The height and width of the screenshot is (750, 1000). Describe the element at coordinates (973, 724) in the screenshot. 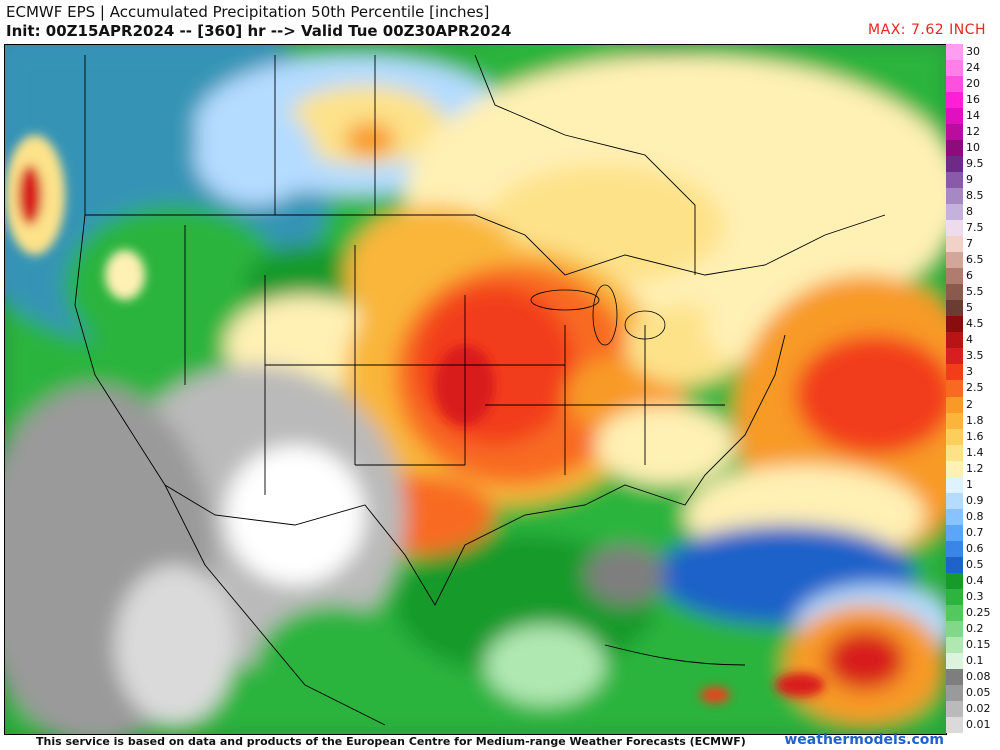

I see `legend-entry: 0.01` at that location.